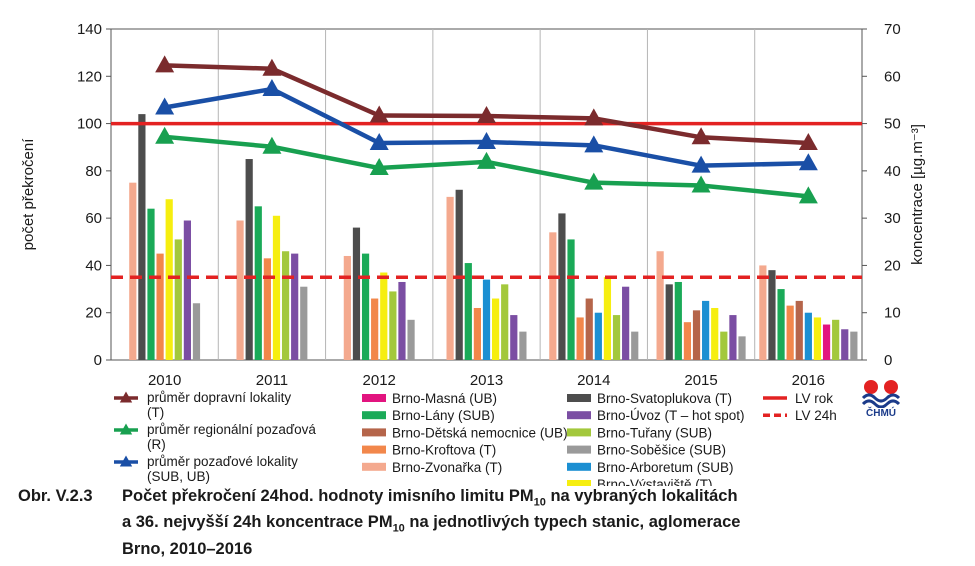 Image resolution: width=975 pixels, height=566 pixels. Describe the element at coordinates (654, 432) in the screenshot. I see `legend-label: Brno-Tuřany (SUB)` at that location.